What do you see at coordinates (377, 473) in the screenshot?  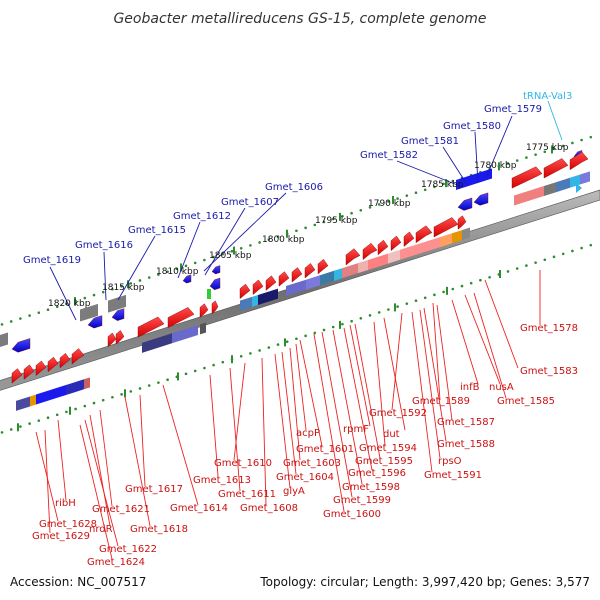 I see `gene-label: Gmet_1596` at bounding box center [377, 473].